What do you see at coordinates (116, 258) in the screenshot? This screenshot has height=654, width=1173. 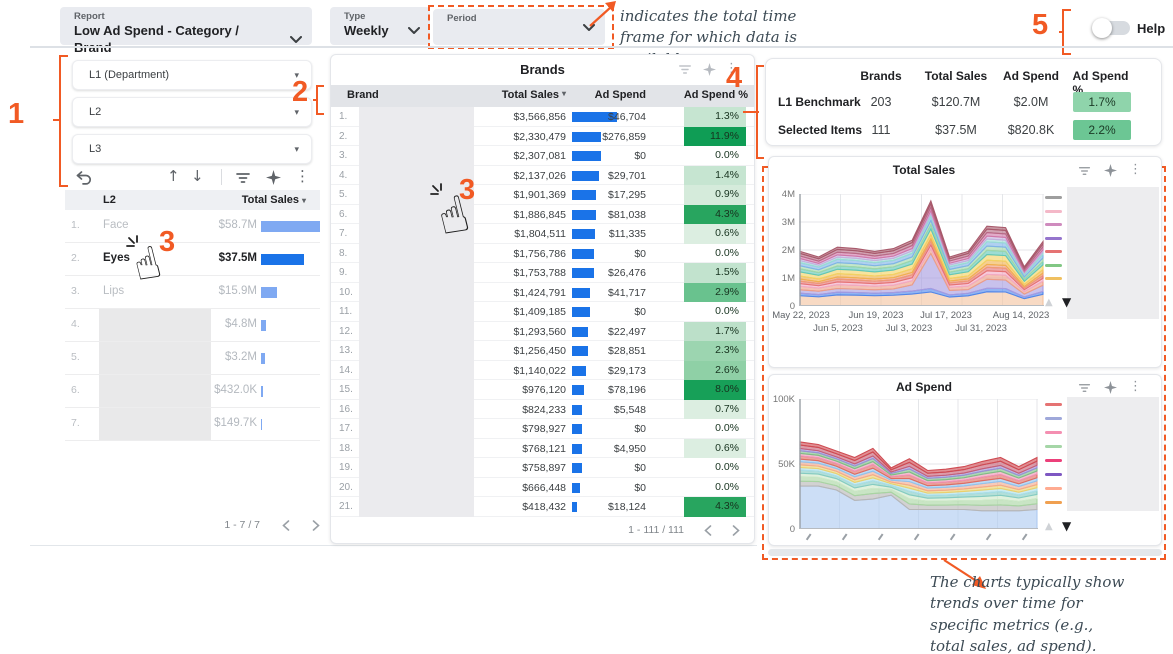 I see `l2-label: Eyes` at bounding box center [116, 258].